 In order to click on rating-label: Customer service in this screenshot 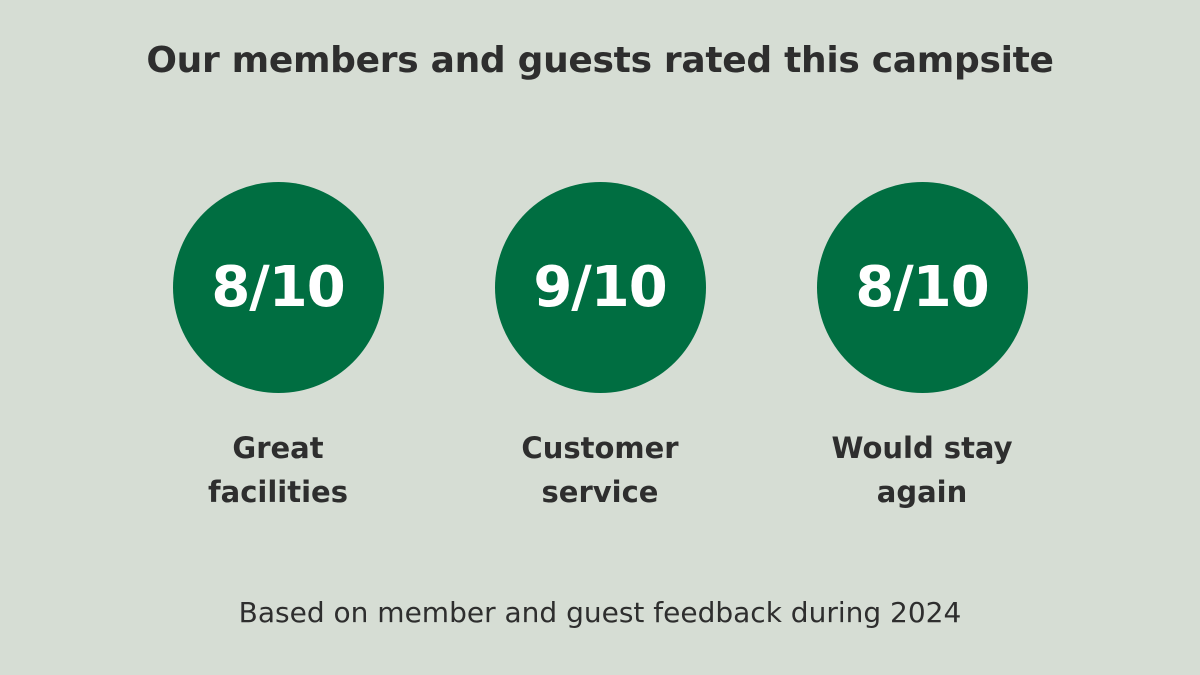, I will do `click(600, 470)`.